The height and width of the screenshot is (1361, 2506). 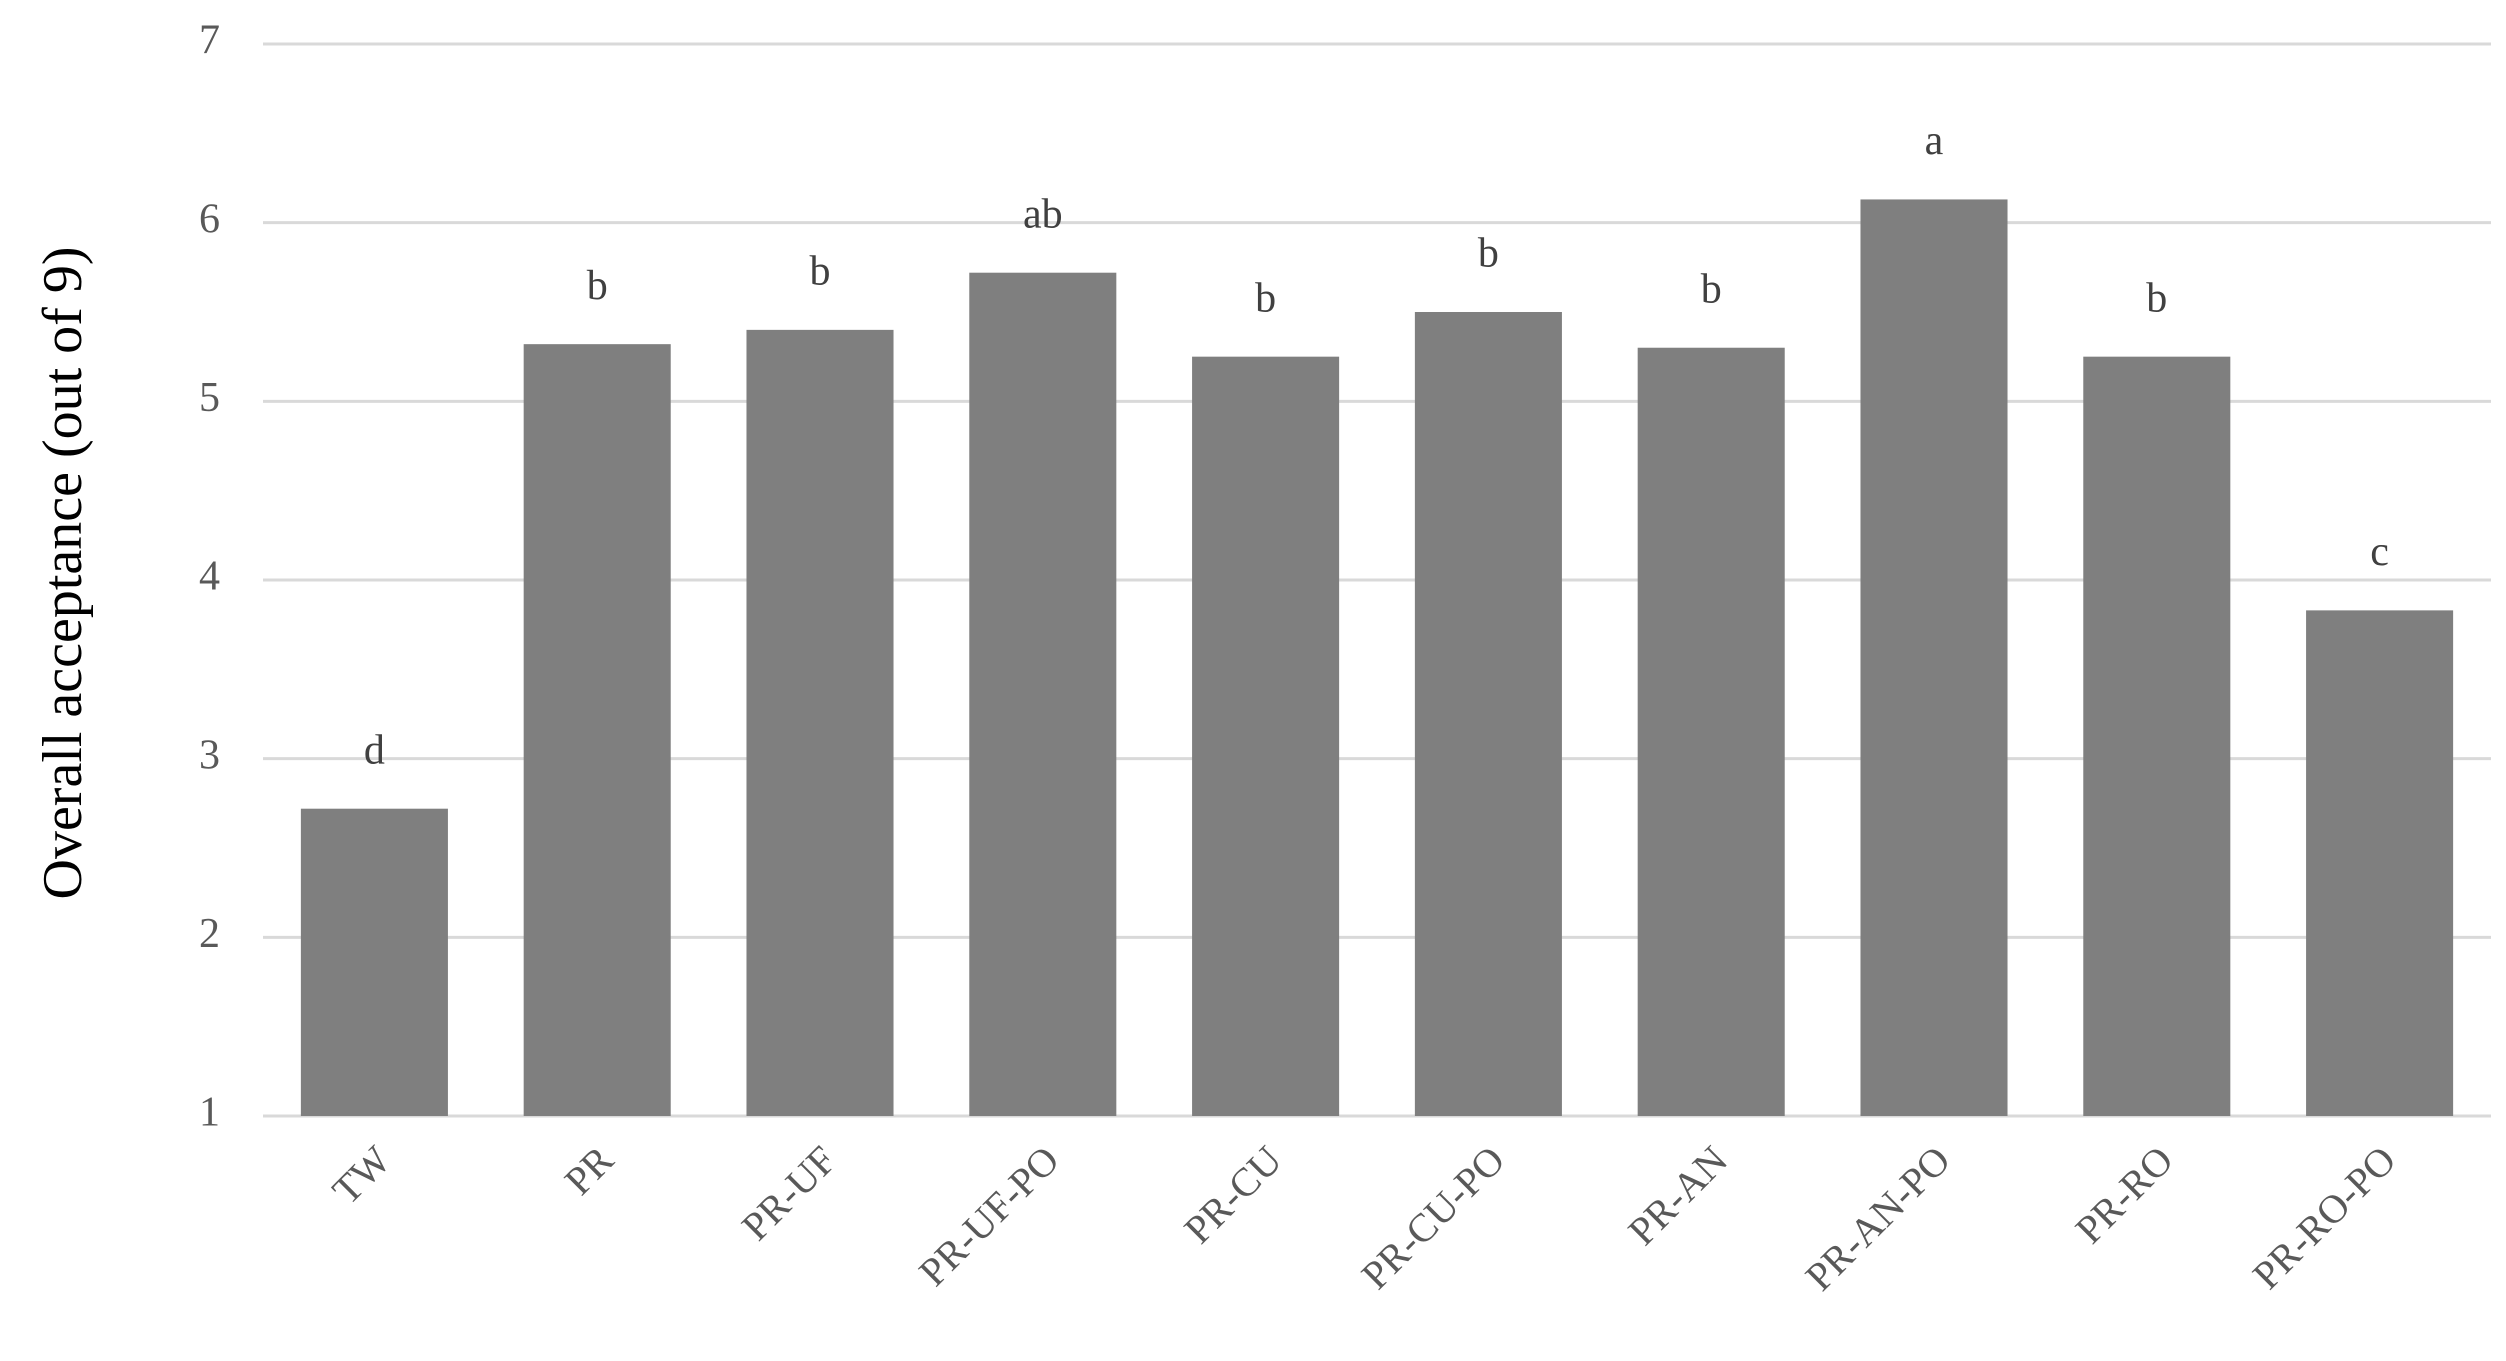 What do you see at coordinates (1677, 1195) in the screenshot?
I see `x-tick-label: PR-AN` at bounding box center [1677, 1195].